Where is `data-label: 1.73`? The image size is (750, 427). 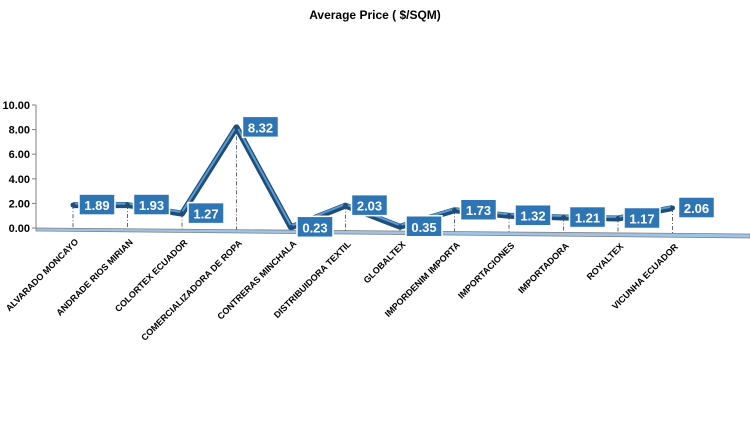
data-label: 1.73 is located at coordinates (478, 209).